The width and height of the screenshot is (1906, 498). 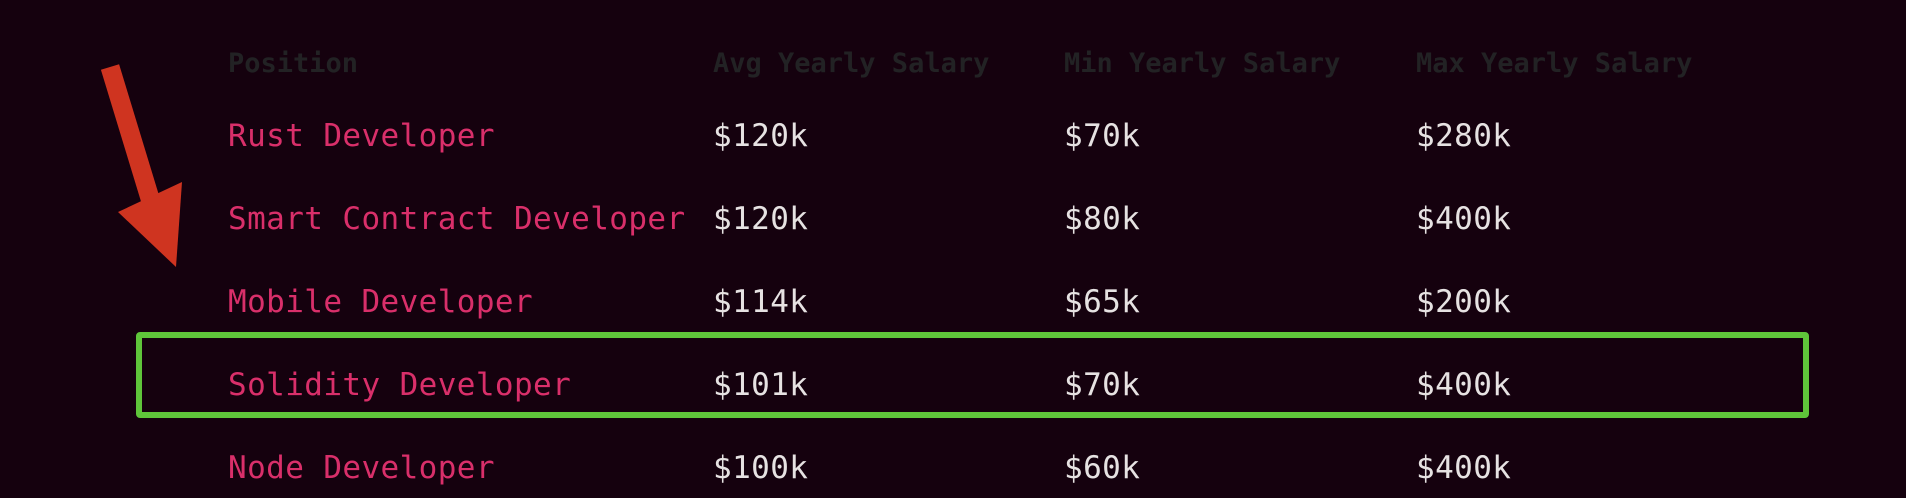 I want to click on position-cell: Solidity Developer, so click(x=400, y=385).